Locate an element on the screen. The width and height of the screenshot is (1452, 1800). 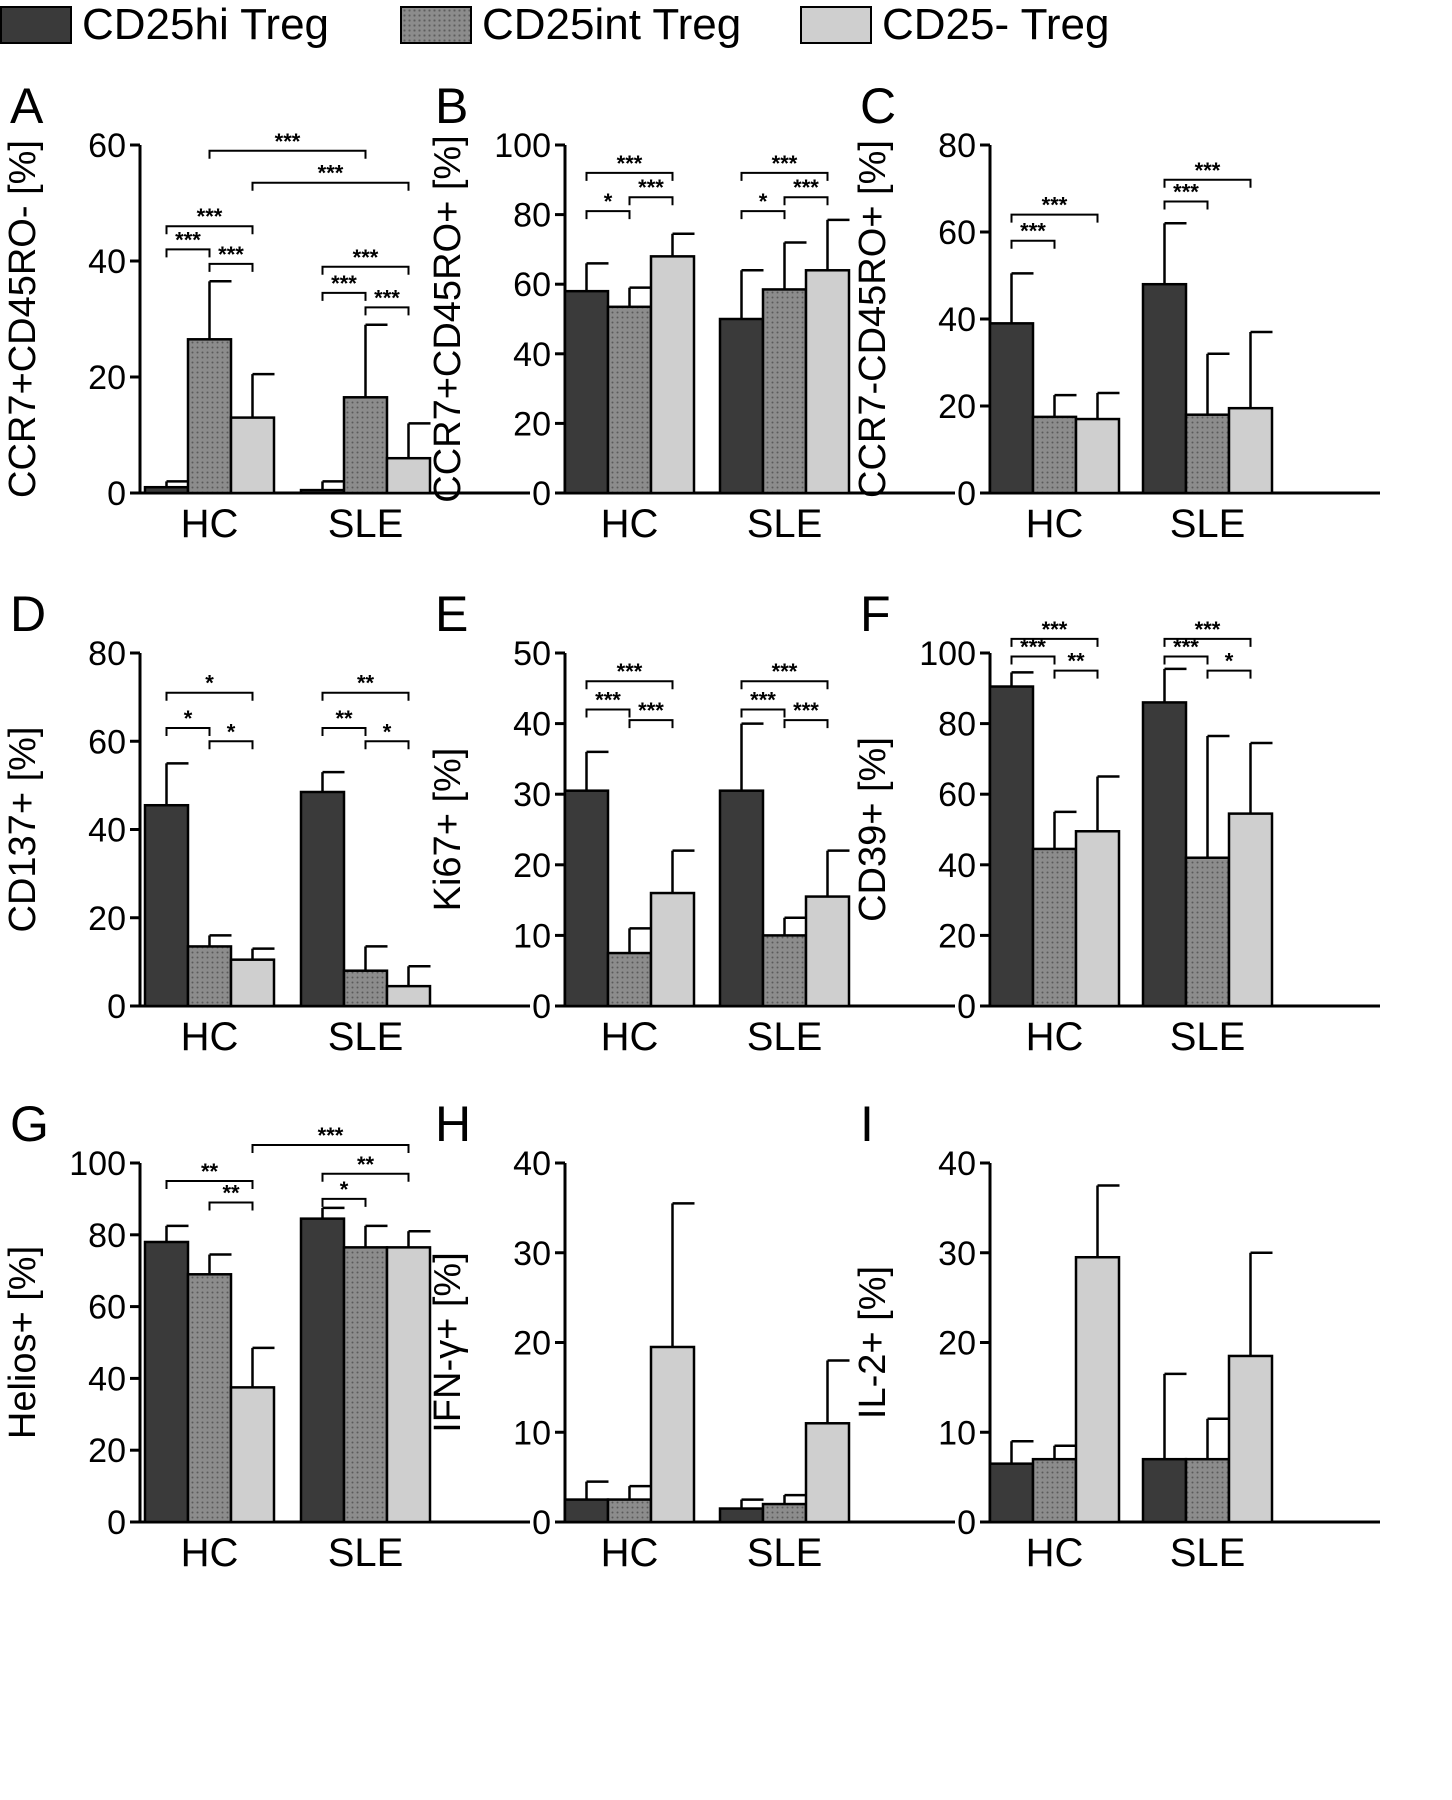
legend-swatch-cd25hi is located at coordinates (36, 25).